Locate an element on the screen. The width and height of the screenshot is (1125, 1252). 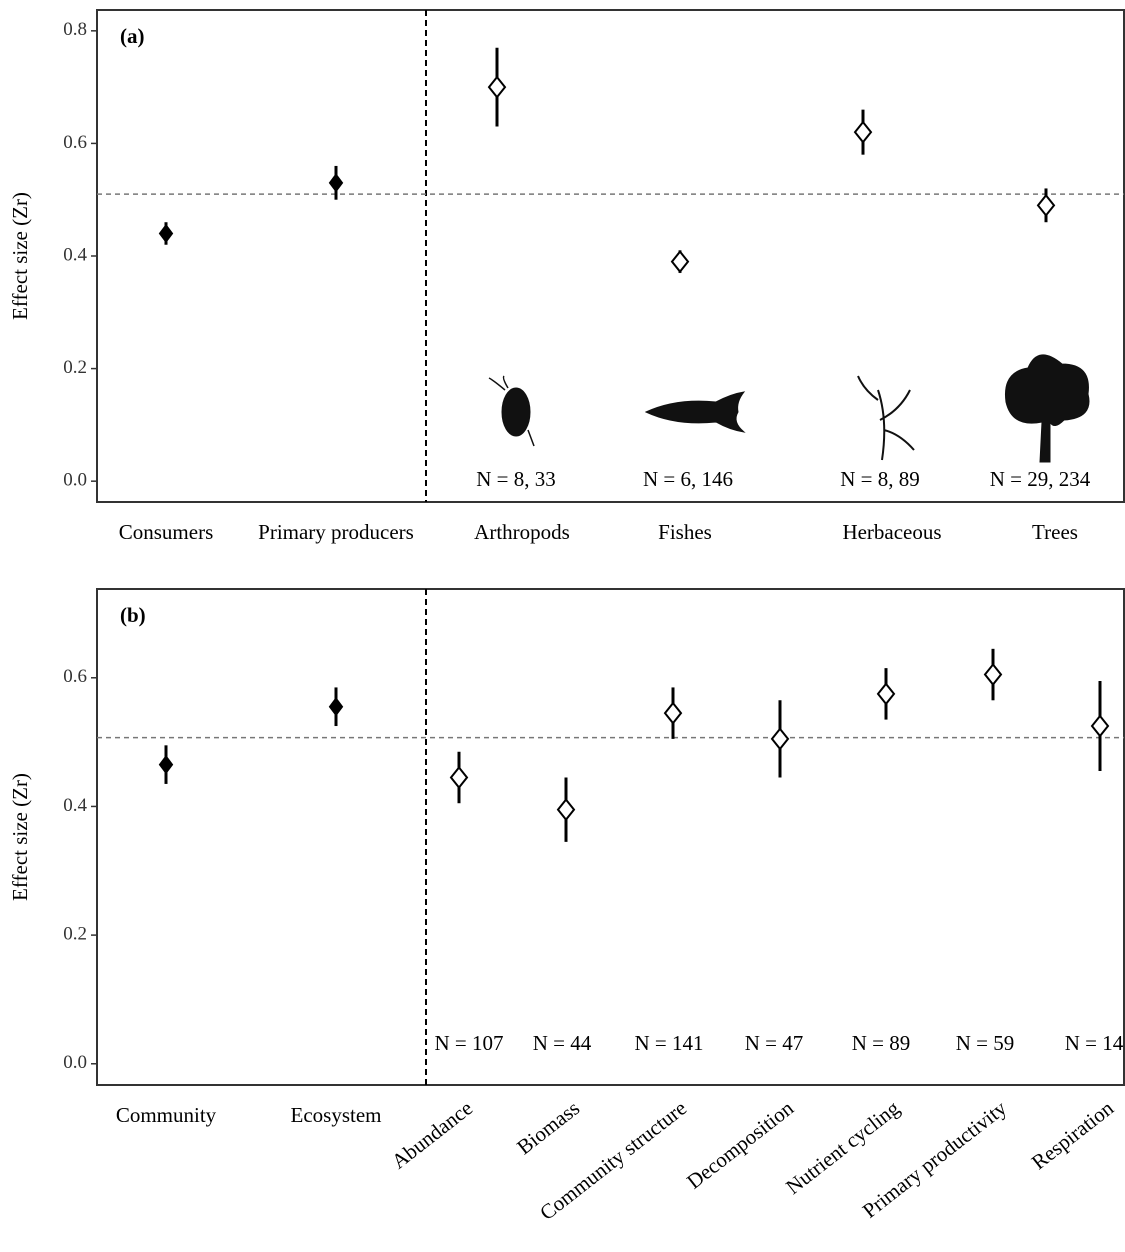
silhouettes is located at coordinates (789, 408).